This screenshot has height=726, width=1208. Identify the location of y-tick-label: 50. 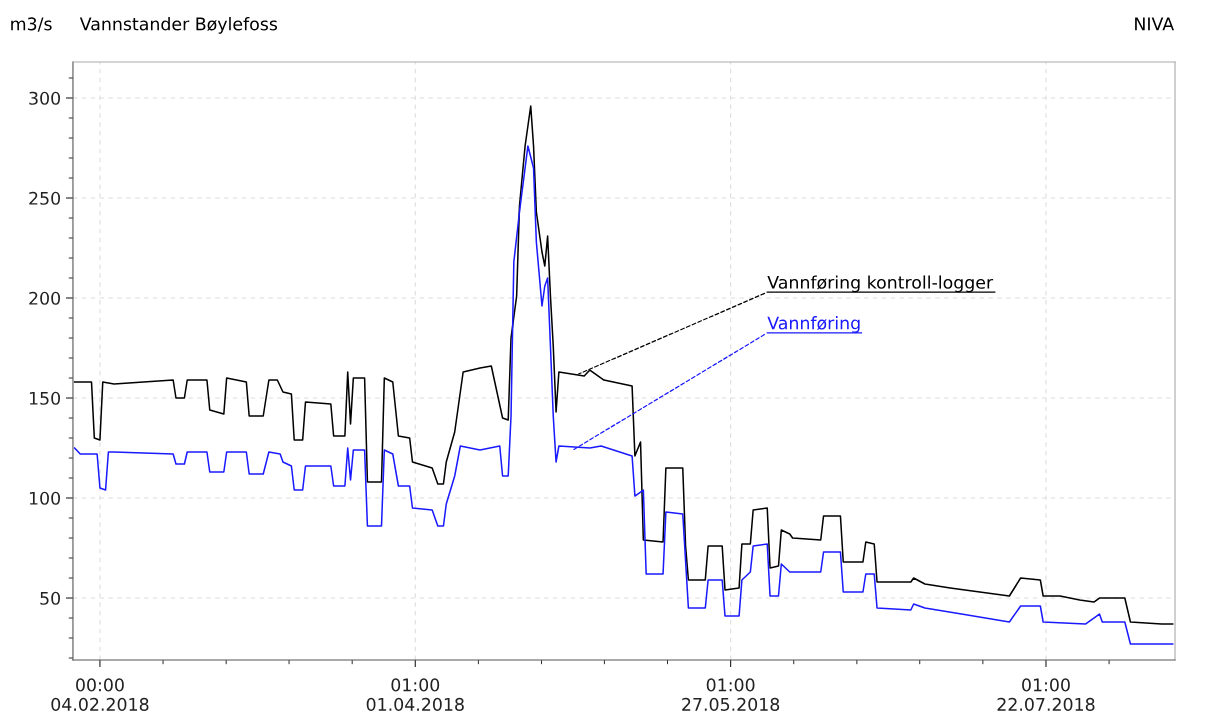
(50, 598).